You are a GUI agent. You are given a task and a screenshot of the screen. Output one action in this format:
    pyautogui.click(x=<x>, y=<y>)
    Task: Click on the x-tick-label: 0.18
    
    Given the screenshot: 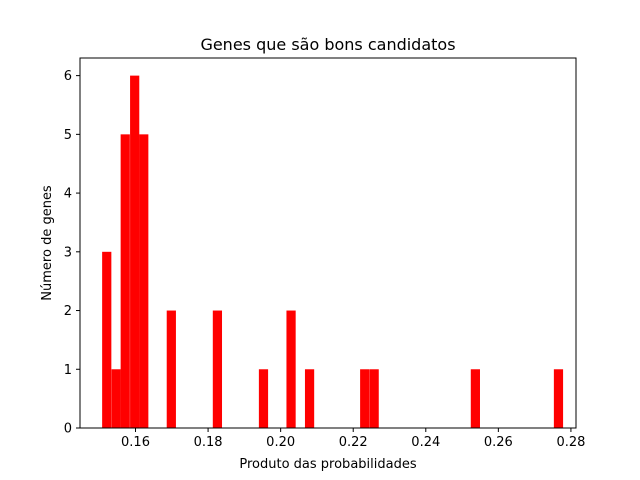 What is the action you would take?
    pyautogui.click(x=208, y=442)
    